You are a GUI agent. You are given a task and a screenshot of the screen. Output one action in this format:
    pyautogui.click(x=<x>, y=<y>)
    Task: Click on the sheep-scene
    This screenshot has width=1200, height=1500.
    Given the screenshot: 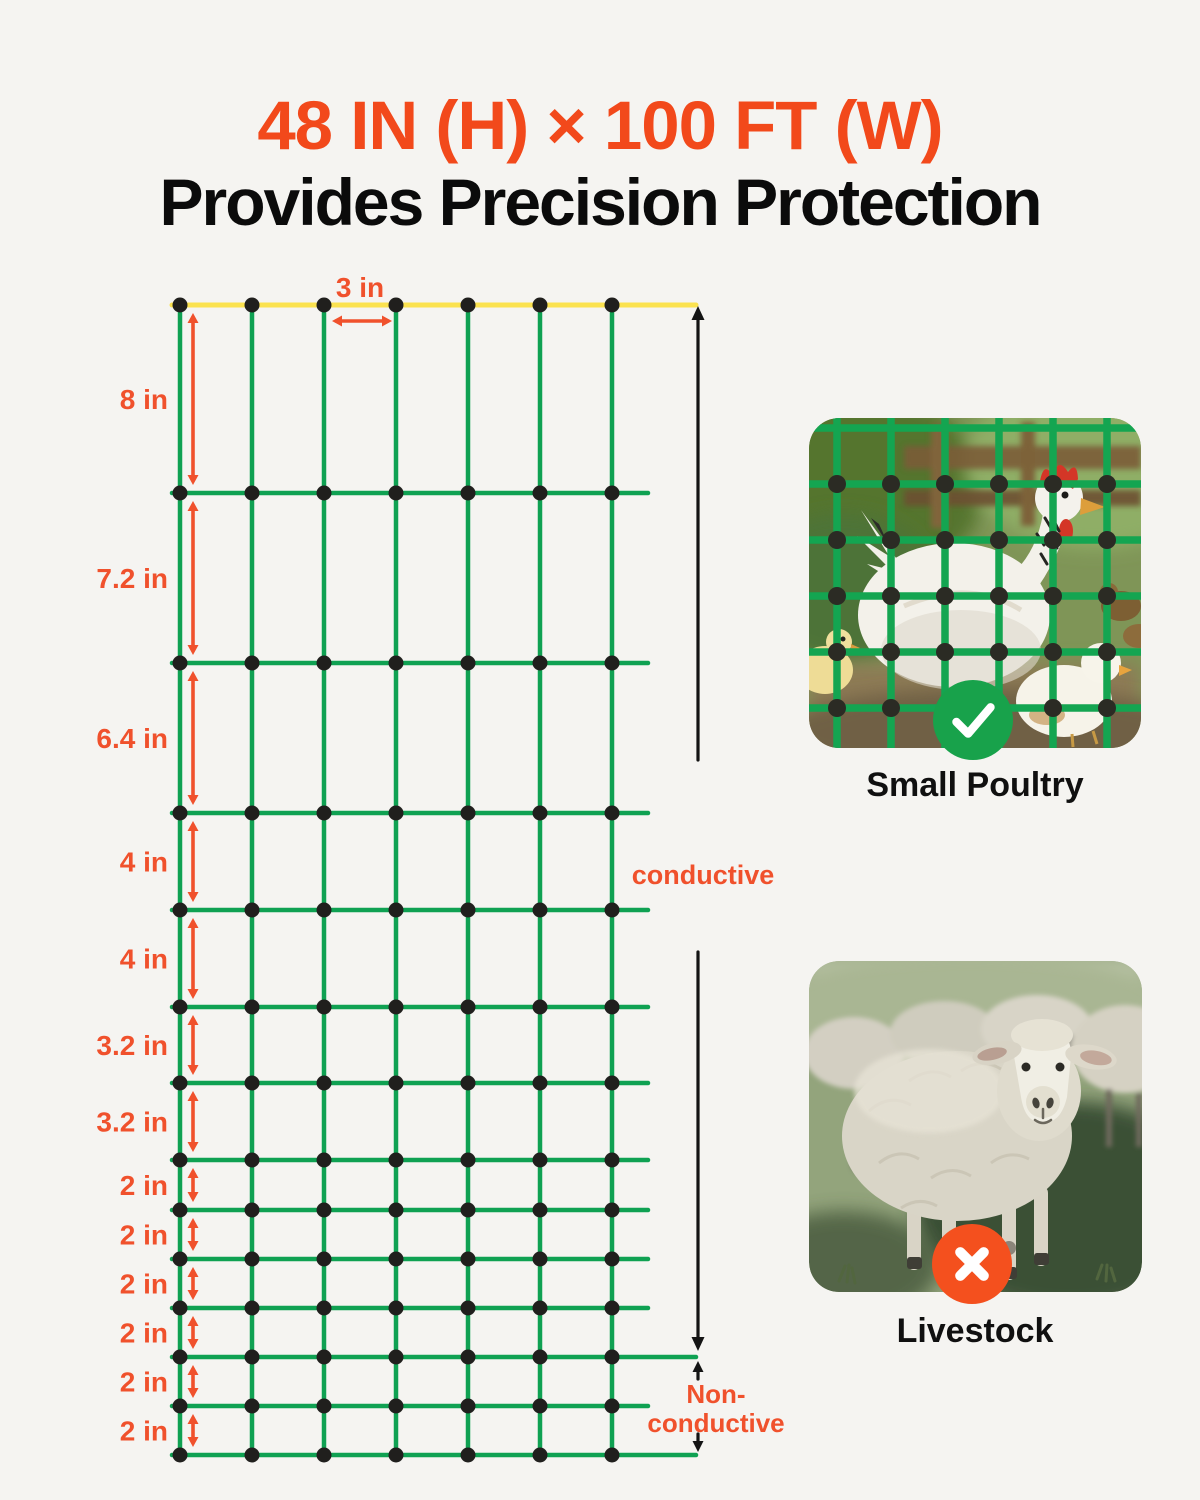 What is the action you would take?
    pyautogui.click(x=975, y=1126)
    